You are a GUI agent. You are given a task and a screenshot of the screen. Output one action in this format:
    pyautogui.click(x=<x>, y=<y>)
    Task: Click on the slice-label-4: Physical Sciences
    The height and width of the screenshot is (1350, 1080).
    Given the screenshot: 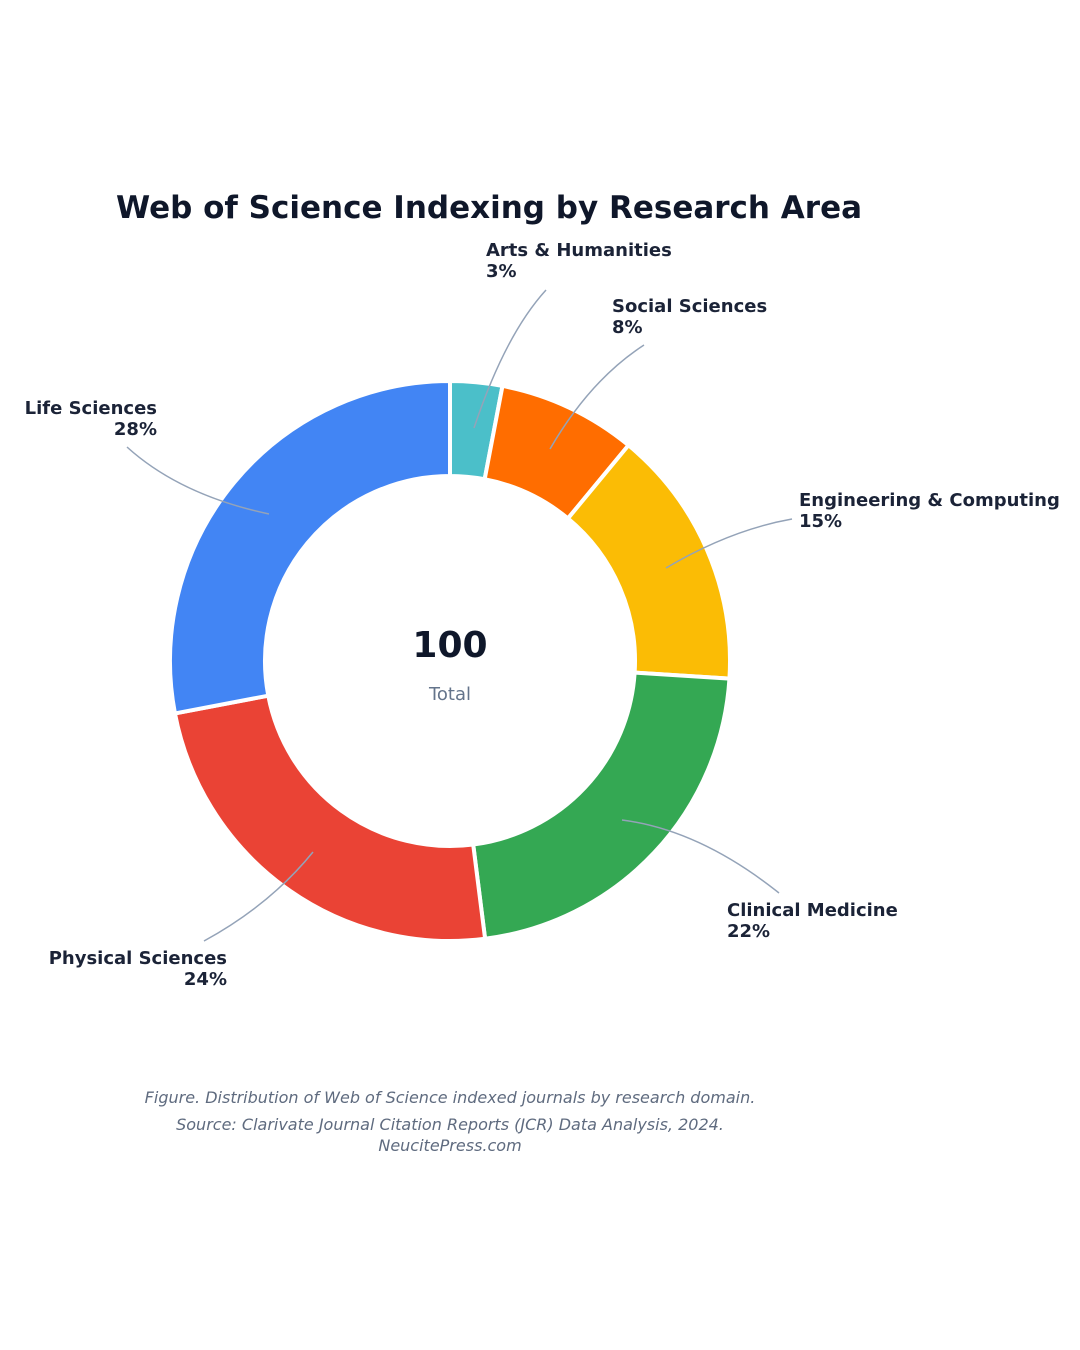 What is the action you would take?
    pyautogui.click(x=138, y=958)
    